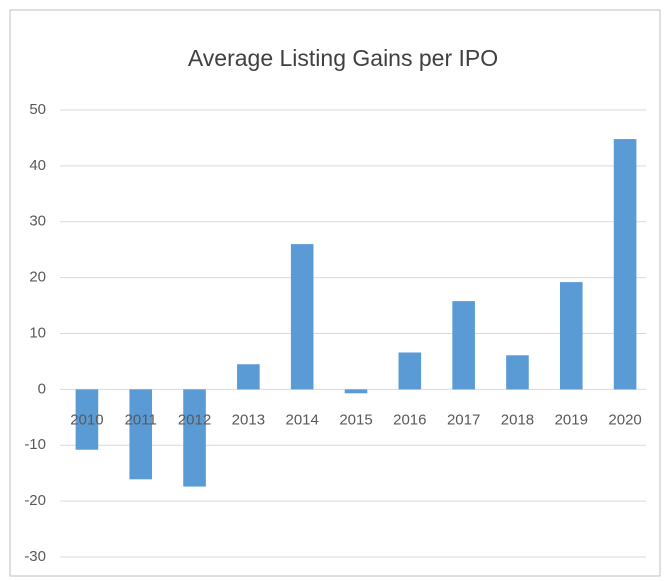  Describe the element at coordinates (37, 332) in the screenshot. I see `y-tick-label: 10` at that location.